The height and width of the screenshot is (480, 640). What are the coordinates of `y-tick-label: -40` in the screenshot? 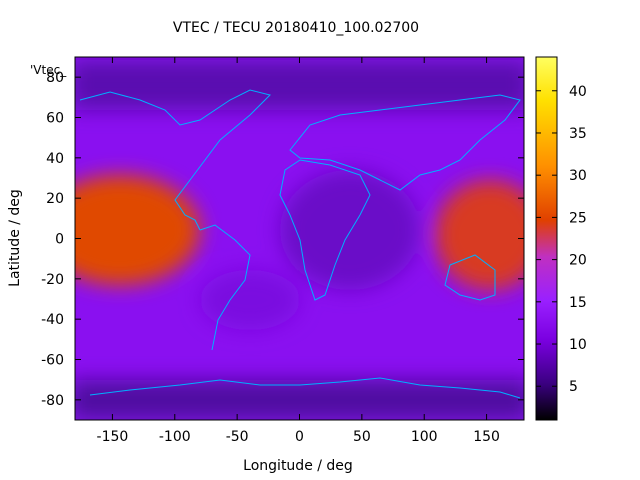 It's located at (52, 320).